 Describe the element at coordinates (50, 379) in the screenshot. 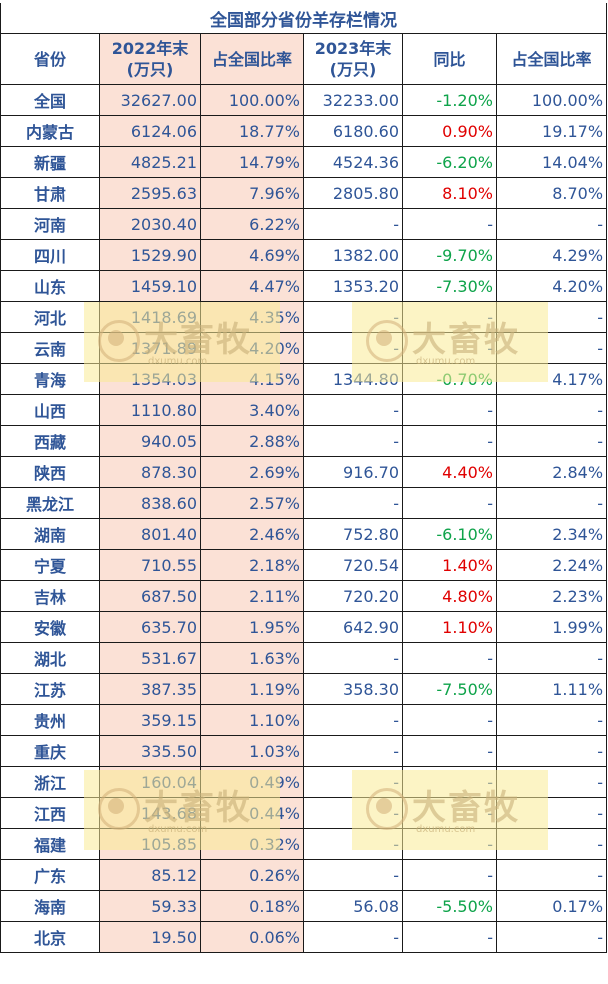

I see `cell-province: 青海` at that location.